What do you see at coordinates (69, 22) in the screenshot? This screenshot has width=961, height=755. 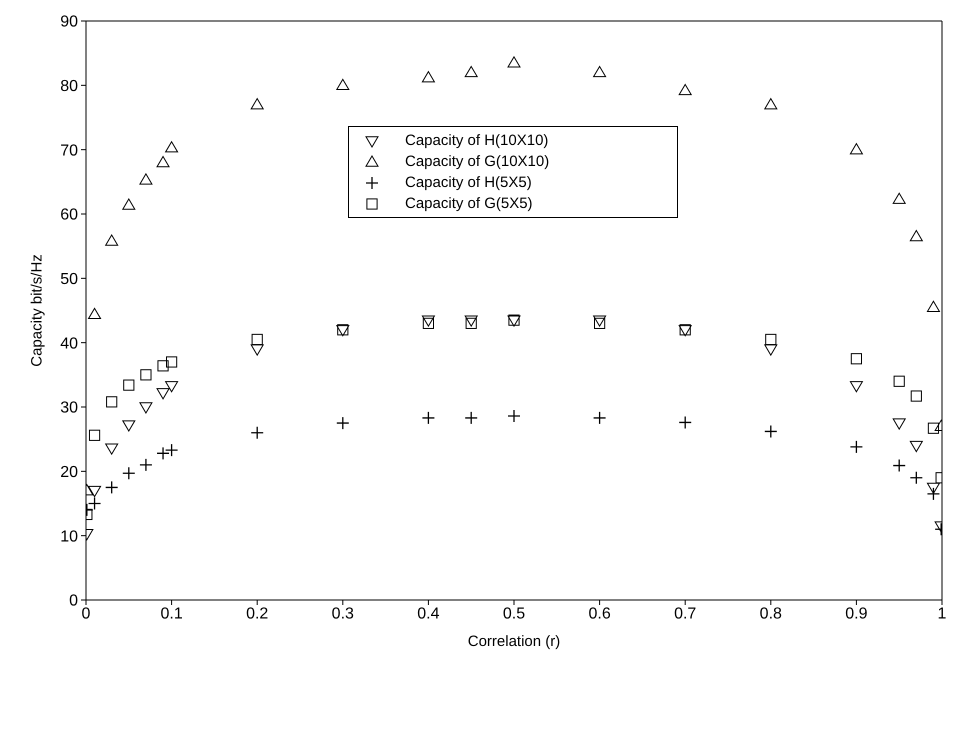 I see `y-tick-label: 90` at bounding box center [69, 22].